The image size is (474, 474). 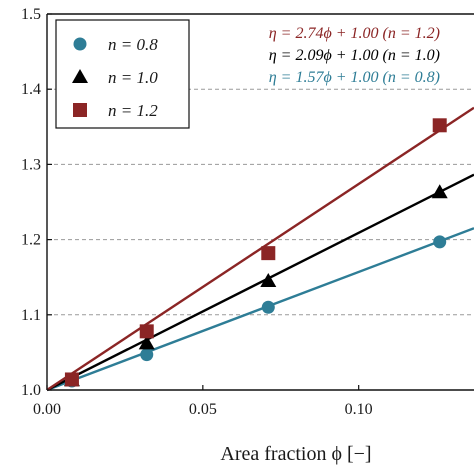 I want to click on x-tick-label: 0.10, so click(x=359, y=409).